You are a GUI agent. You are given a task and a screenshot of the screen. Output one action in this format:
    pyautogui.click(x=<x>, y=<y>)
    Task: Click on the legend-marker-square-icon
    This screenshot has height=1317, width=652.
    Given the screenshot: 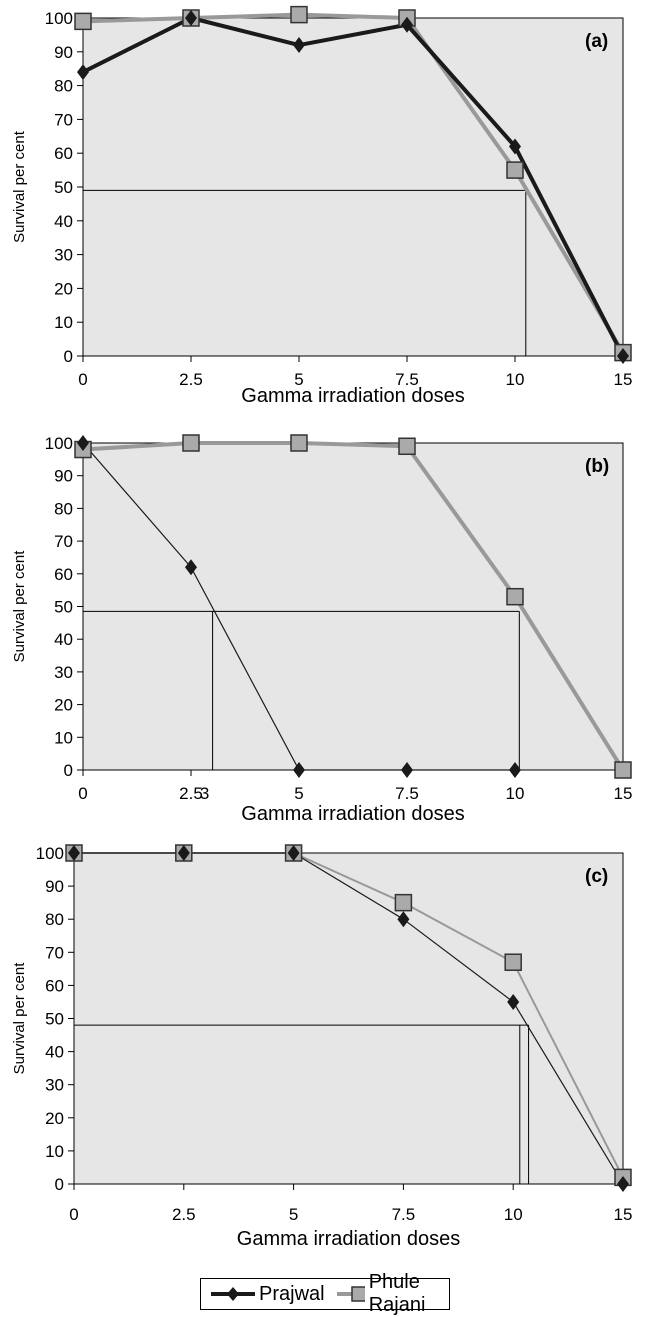 What is the action you would take?
    pyautogui.click(x=350, y=1294)
    